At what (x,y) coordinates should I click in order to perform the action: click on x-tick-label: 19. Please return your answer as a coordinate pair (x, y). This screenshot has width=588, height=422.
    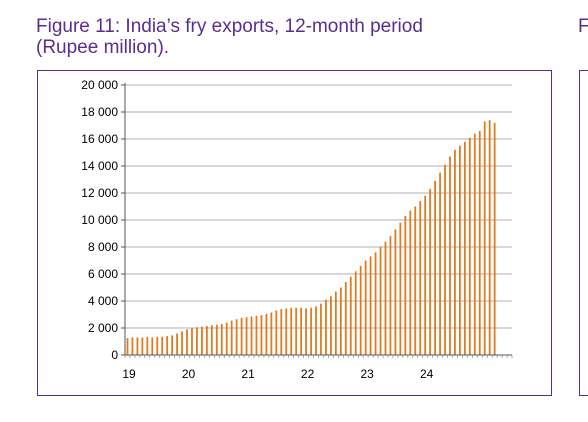
    Looking at the image, I should click on (129, 374).